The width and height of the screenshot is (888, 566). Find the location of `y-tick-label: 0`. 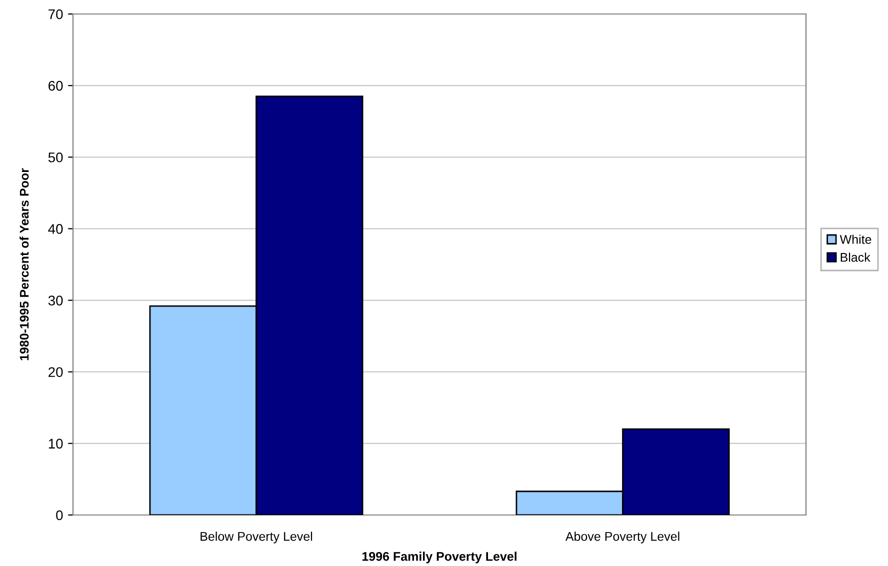

y-tick-label: 0 is located at coordinates (59, 515).